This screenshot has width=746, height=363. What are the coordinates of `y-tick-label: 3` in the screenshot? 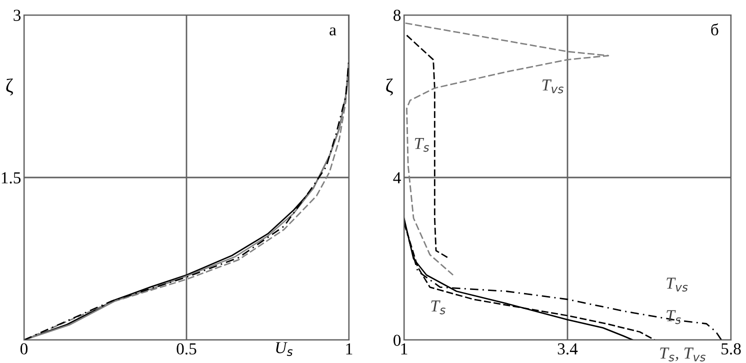 It's located at (17, 15).